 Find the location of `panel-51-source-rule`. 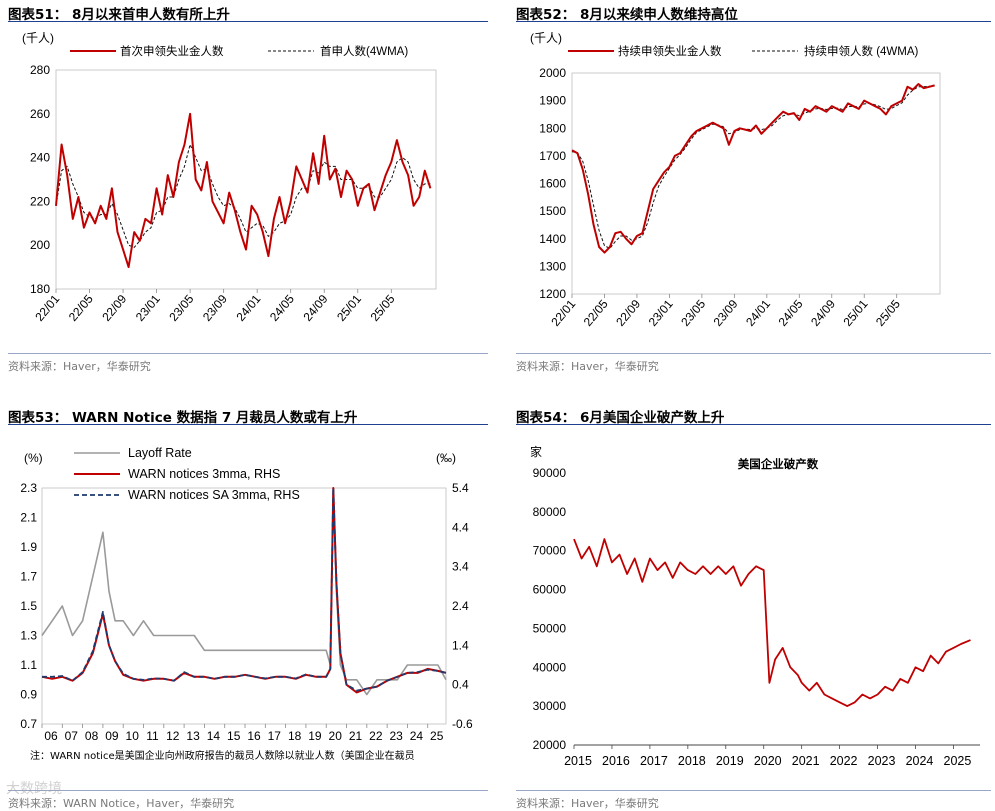

panel-51-source-rule is located at coordinates (248, 353).